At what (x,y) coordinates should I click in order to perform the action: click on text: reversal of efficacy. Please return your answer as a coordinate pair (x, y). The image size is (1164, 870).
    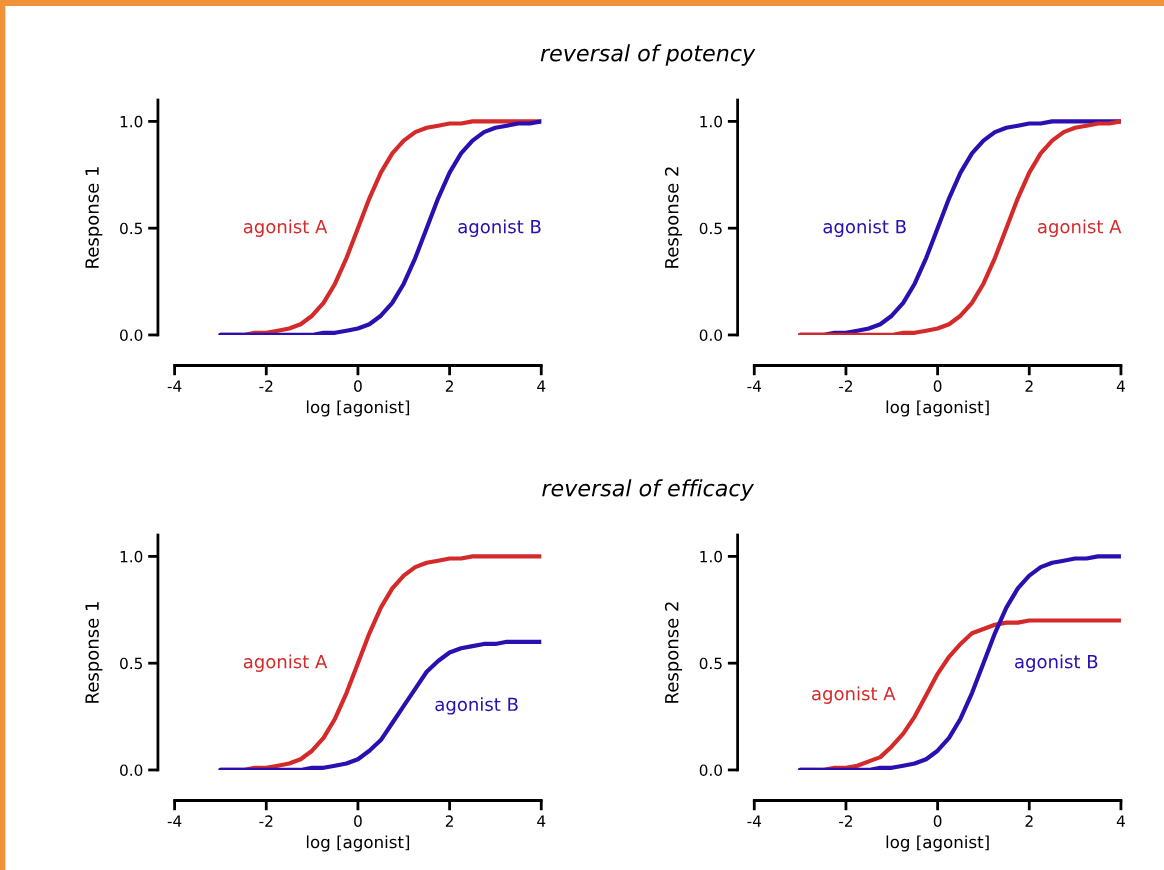
    Looking at the image, I should click on (648, 490).